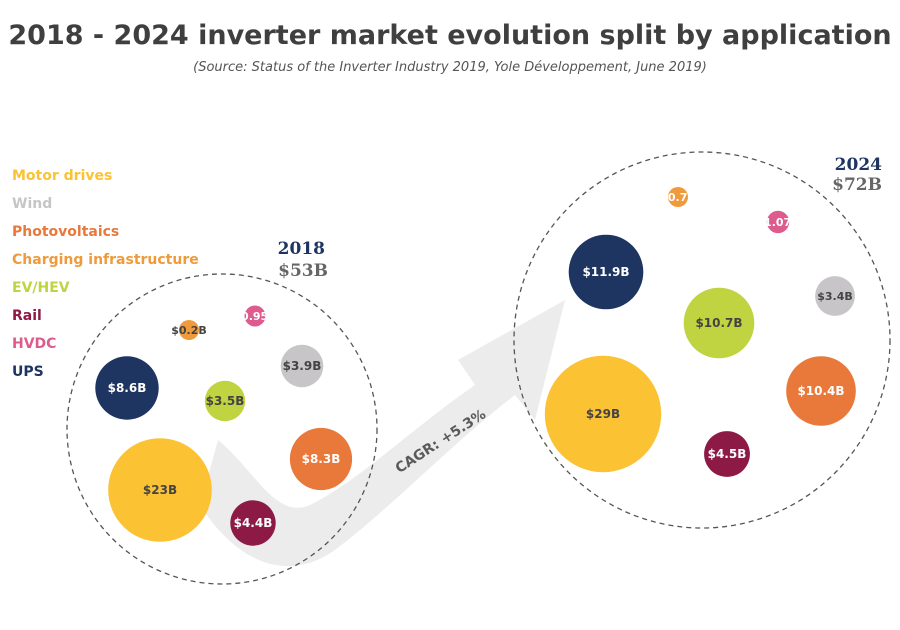 The width and height of the screenshot is (900, 630). I want to click on bubble-2024-rail, so click(727, 454).